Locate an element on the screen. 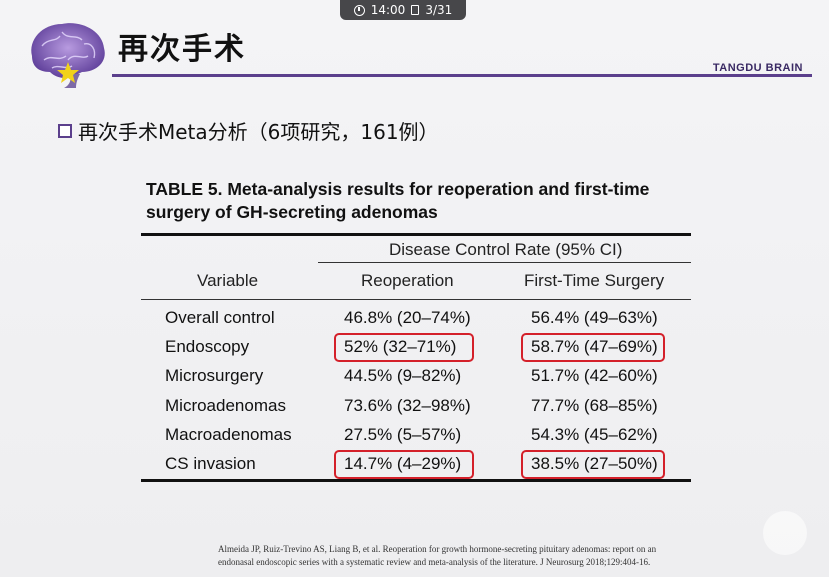 This screenshot has height=577, width=829. column-header-first-time: First-Time Surgery is located at coordinates (594, 280).